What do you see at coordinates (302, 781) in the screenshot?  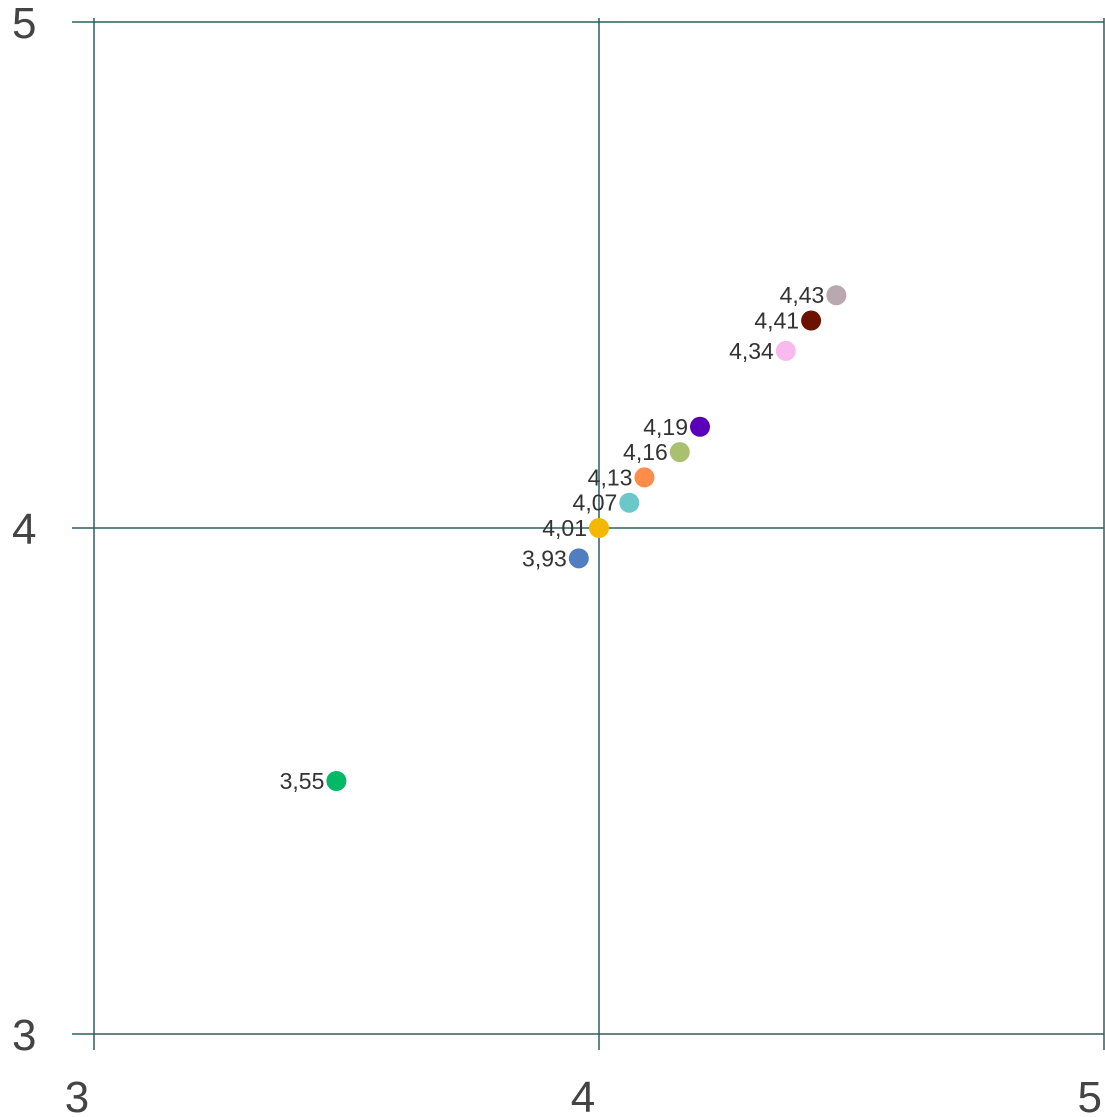 I see `data-label: 3,55` at bounding box center [302, 781].